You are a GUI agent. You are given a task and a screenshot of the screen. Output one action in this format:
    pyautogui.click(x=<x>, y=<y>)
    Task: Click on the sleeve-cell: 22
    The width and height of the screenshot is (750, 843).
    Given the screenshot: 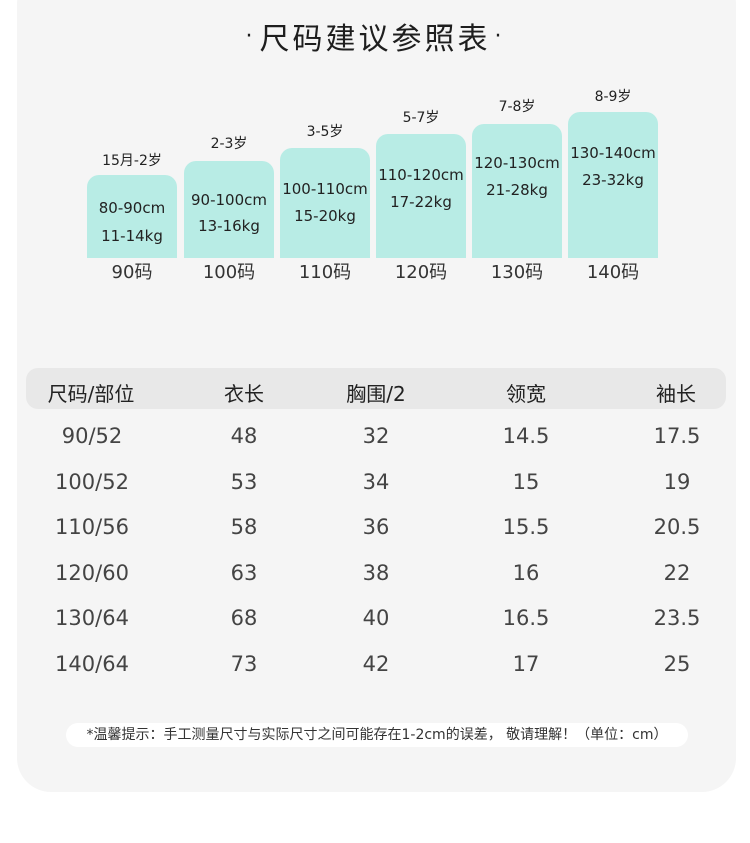 What is the action you would take?
    pyautogui.click(x=677, y=572)
    